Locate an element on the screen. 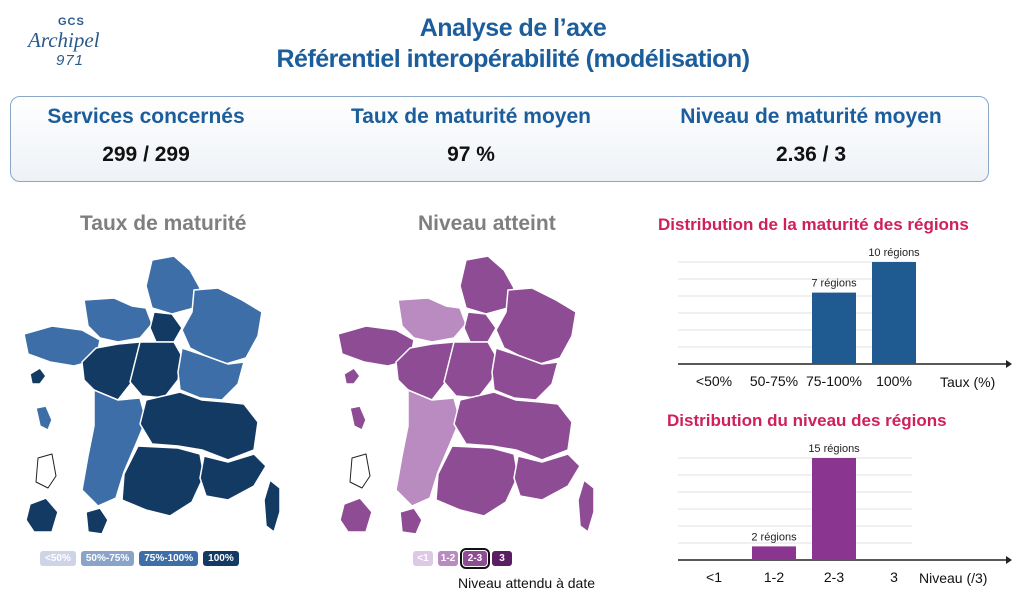 This screenshot has width=1026, height=600. chart-maturite-x-axis-arrow is located at coordinates (1009, 364).